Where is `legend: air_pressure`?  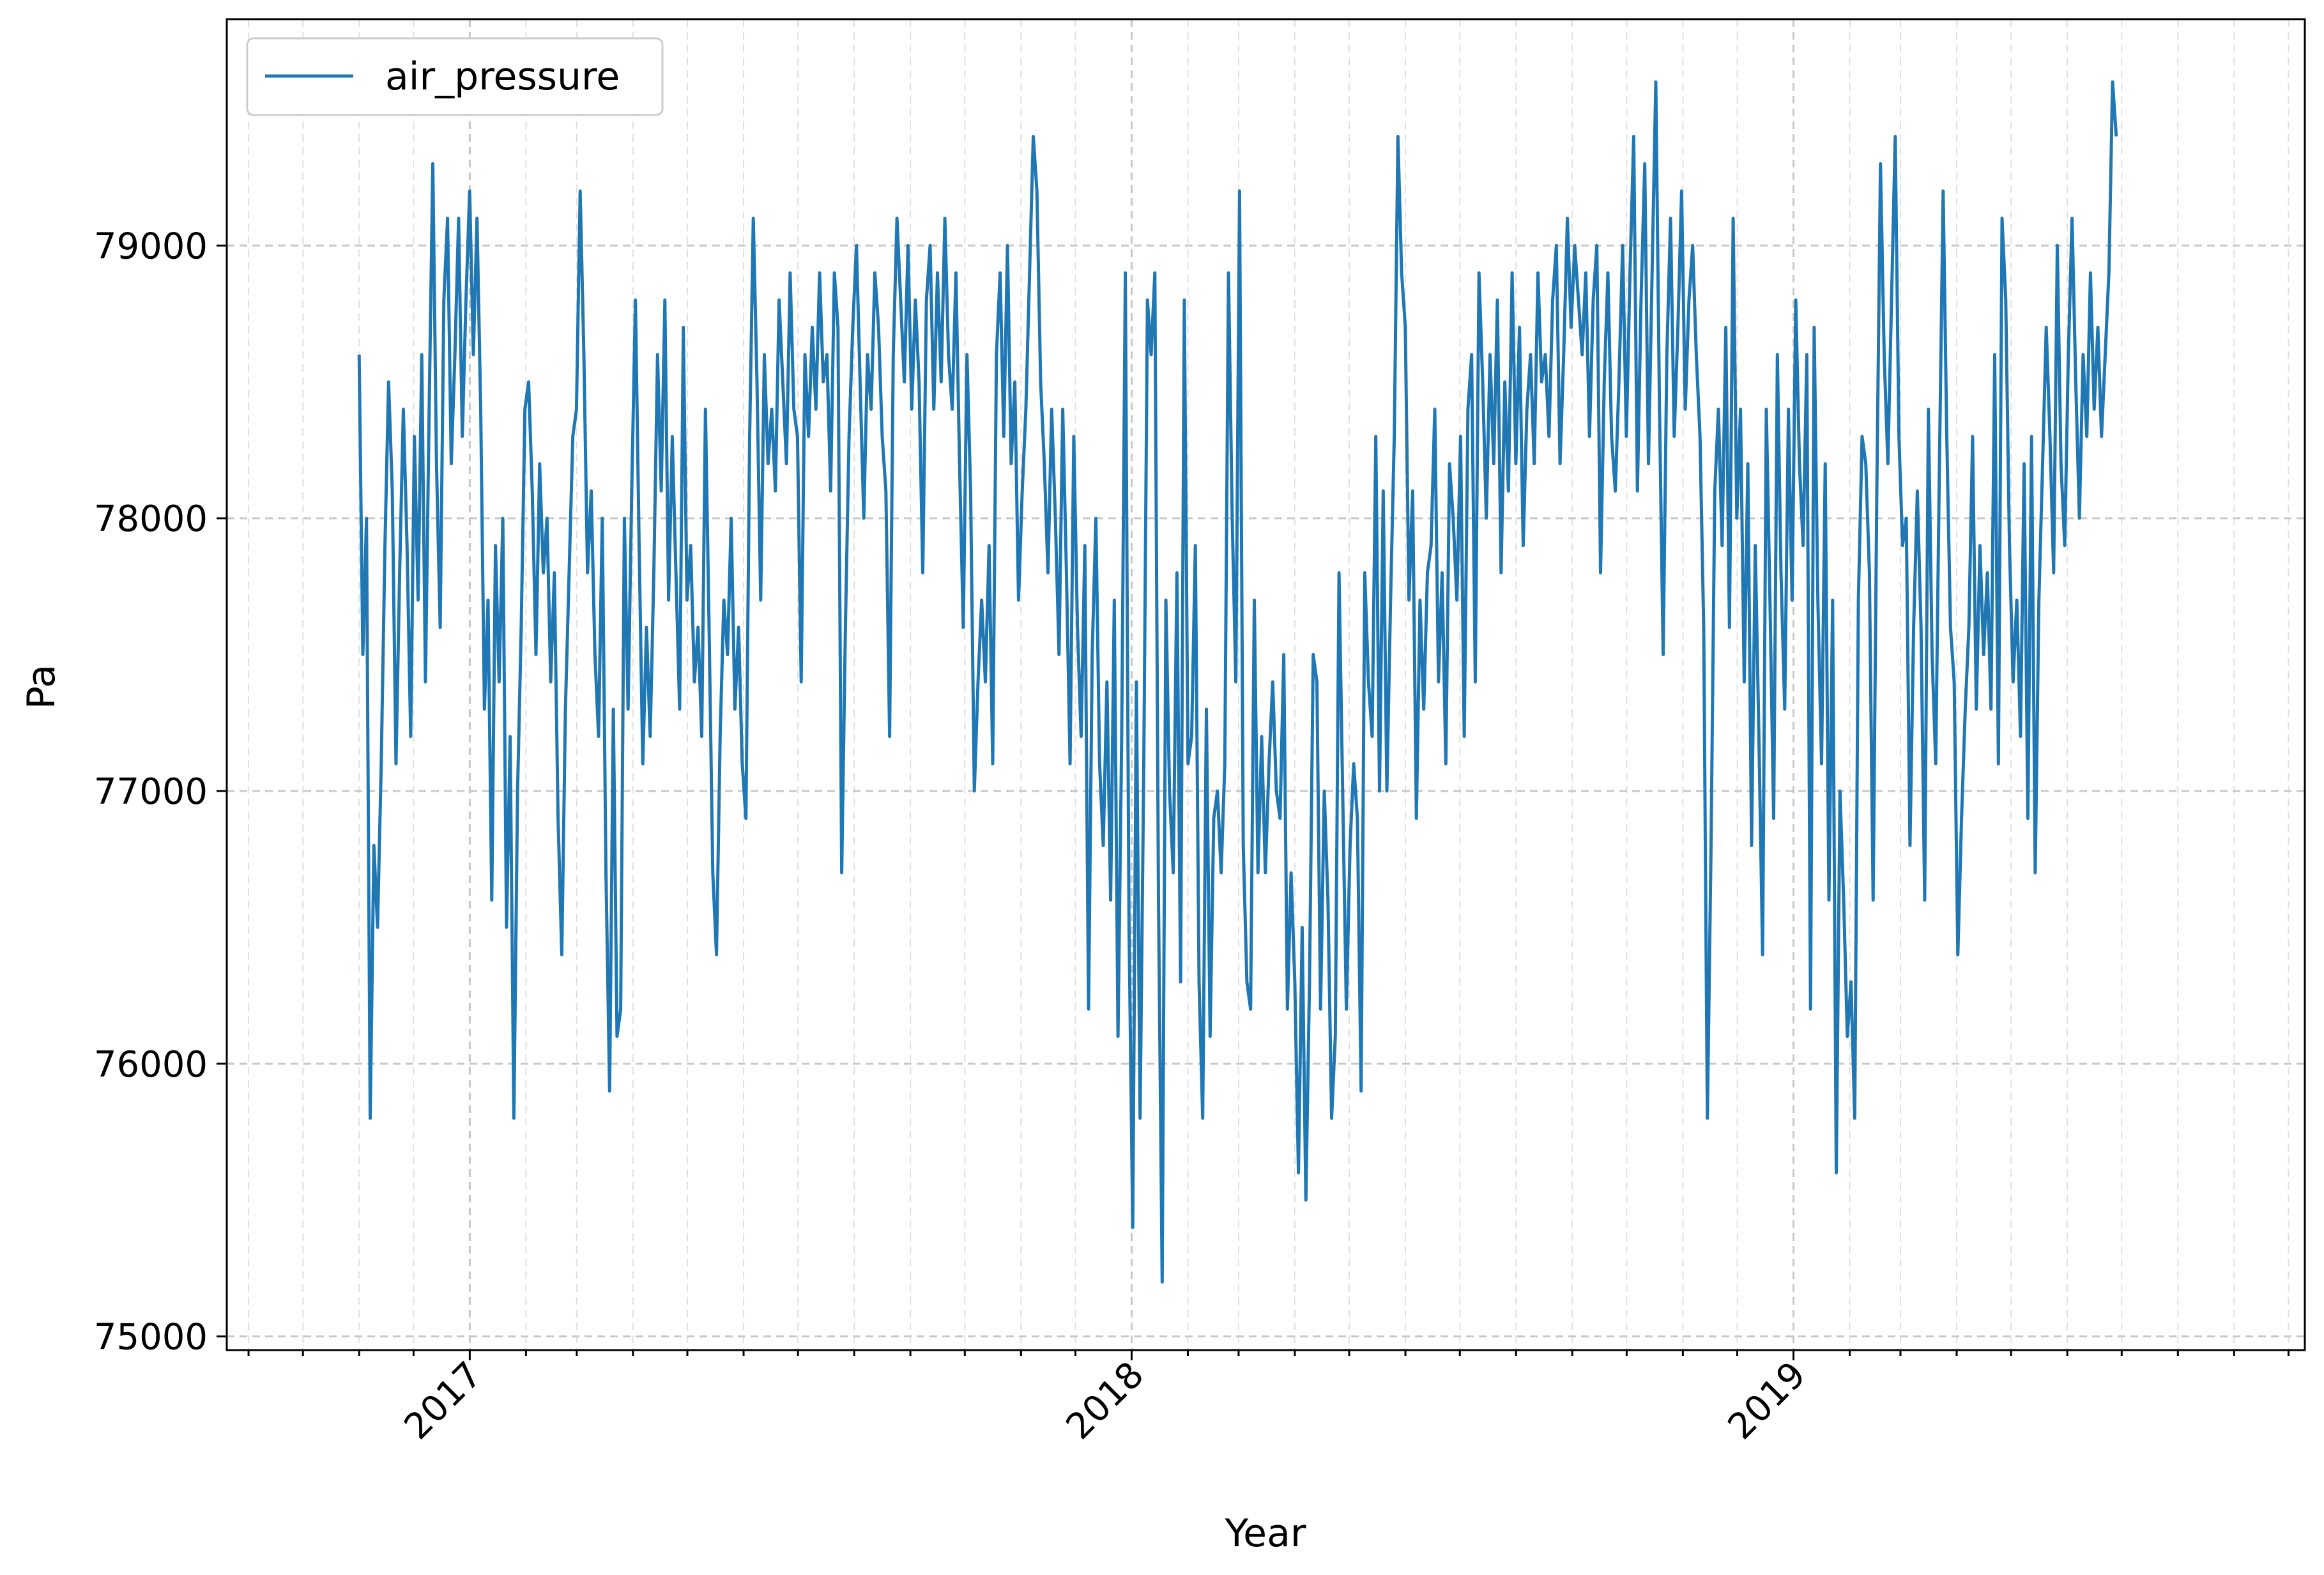 legend: air_pressure is located at coordinates (455, 76).